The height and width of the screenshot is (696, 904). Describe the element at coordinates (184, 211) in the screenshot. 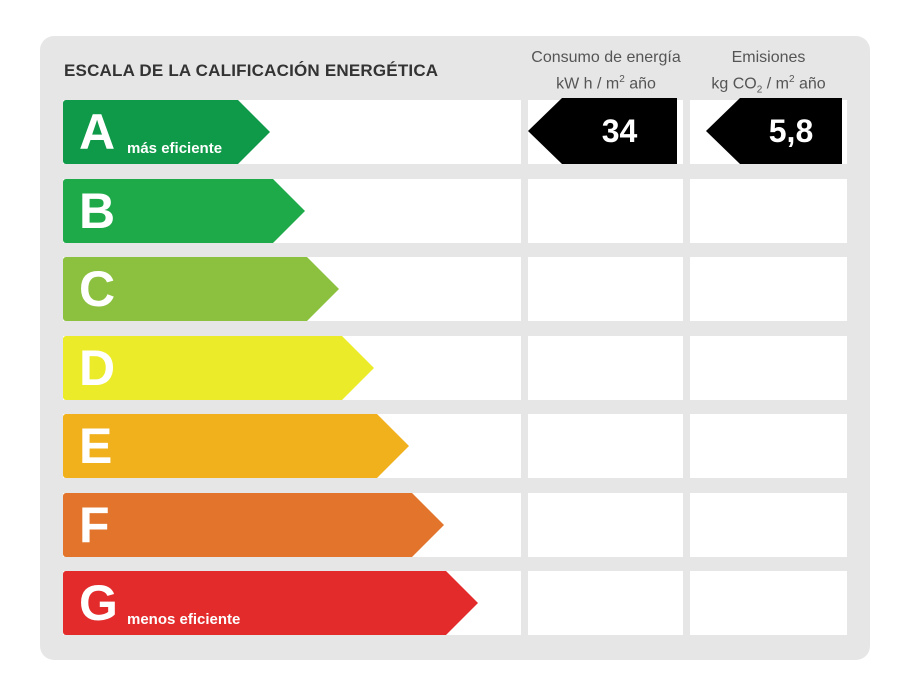

I see `rating-arrow-b: B` at that location.